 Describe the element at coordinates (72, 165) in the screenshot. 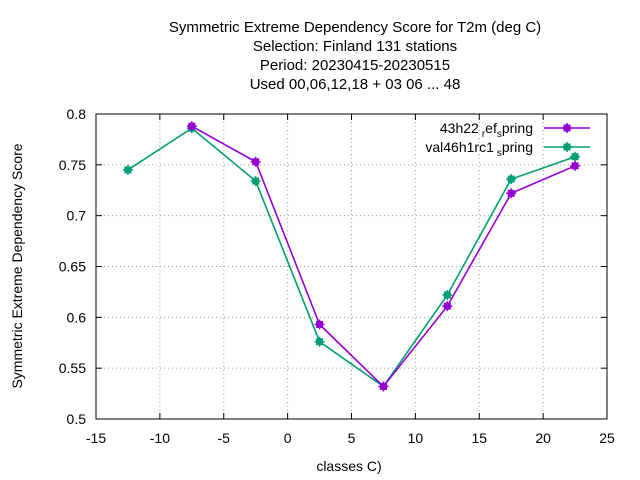

I see `y-tick-label: 0.75` at that location.